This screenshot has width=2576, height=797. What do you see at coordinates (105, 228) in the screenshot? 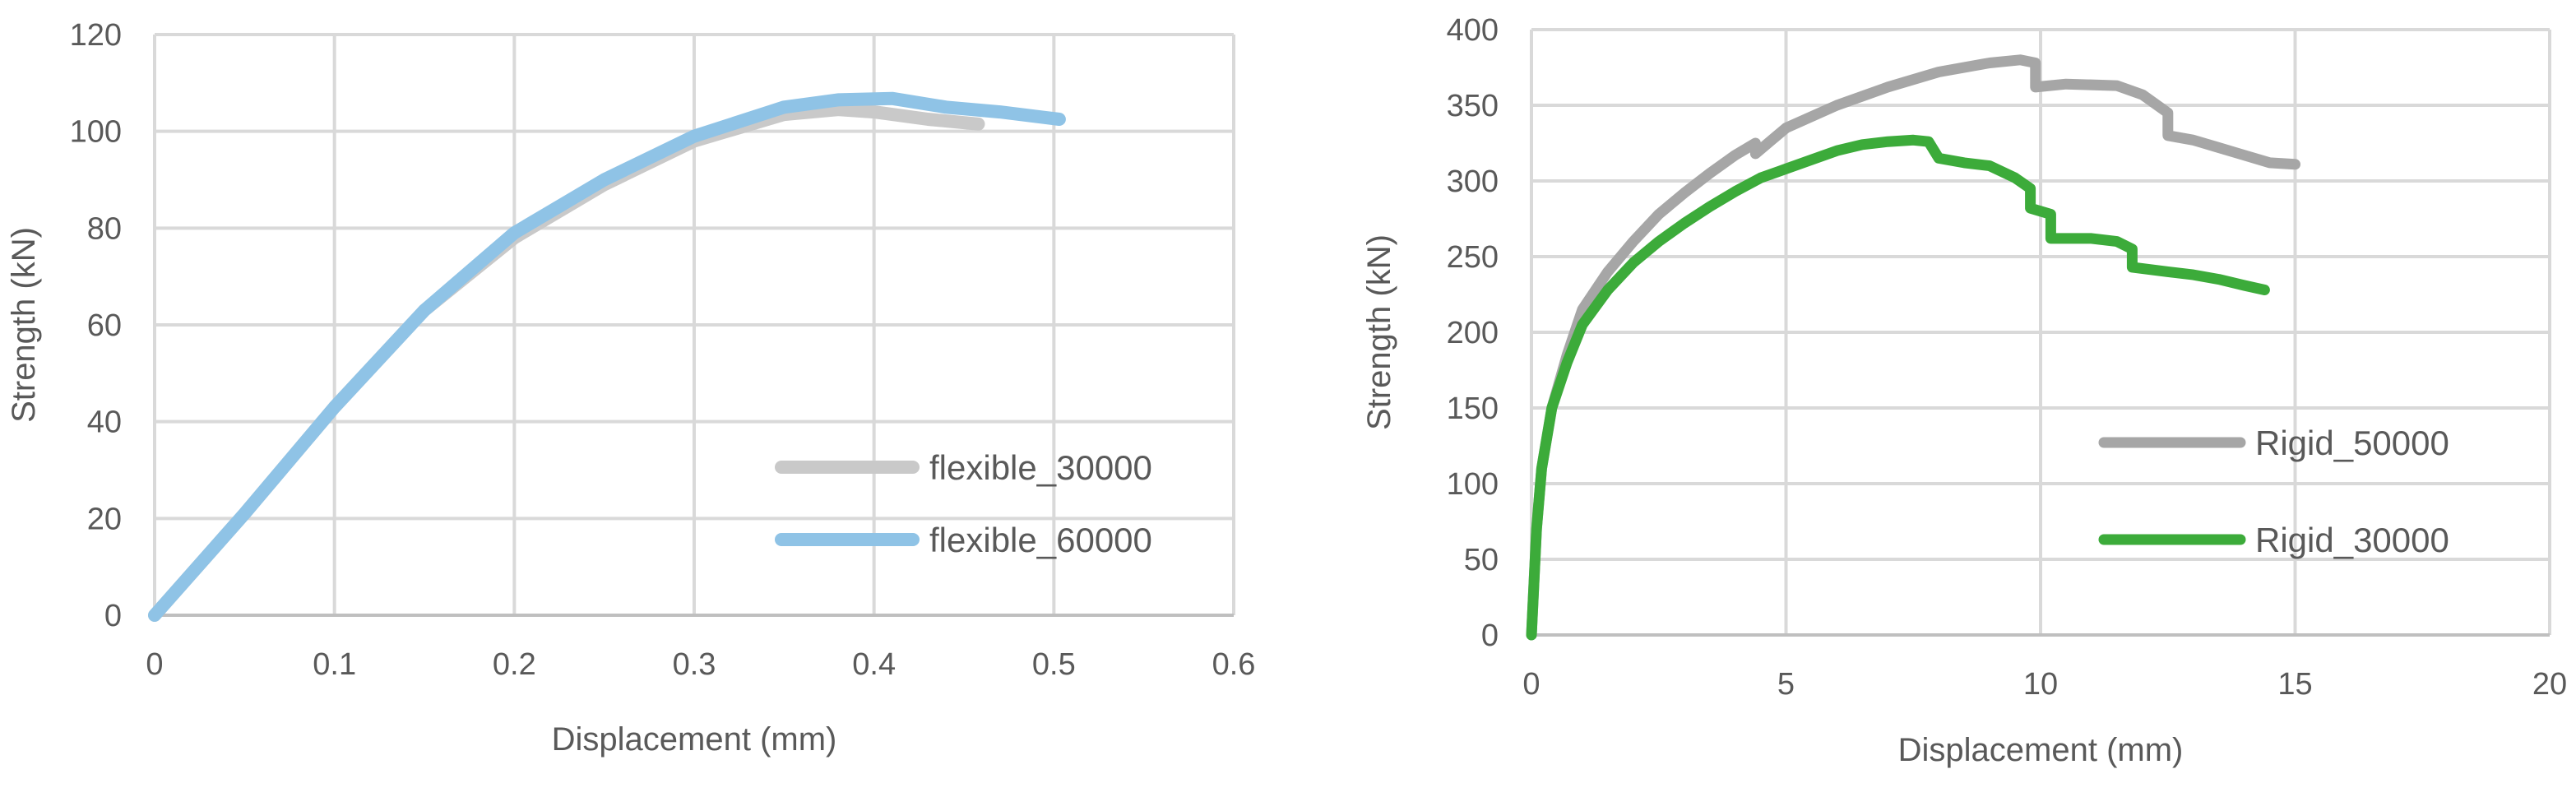
I see `y-tick-label: 80` at bounding box center [105, 228].